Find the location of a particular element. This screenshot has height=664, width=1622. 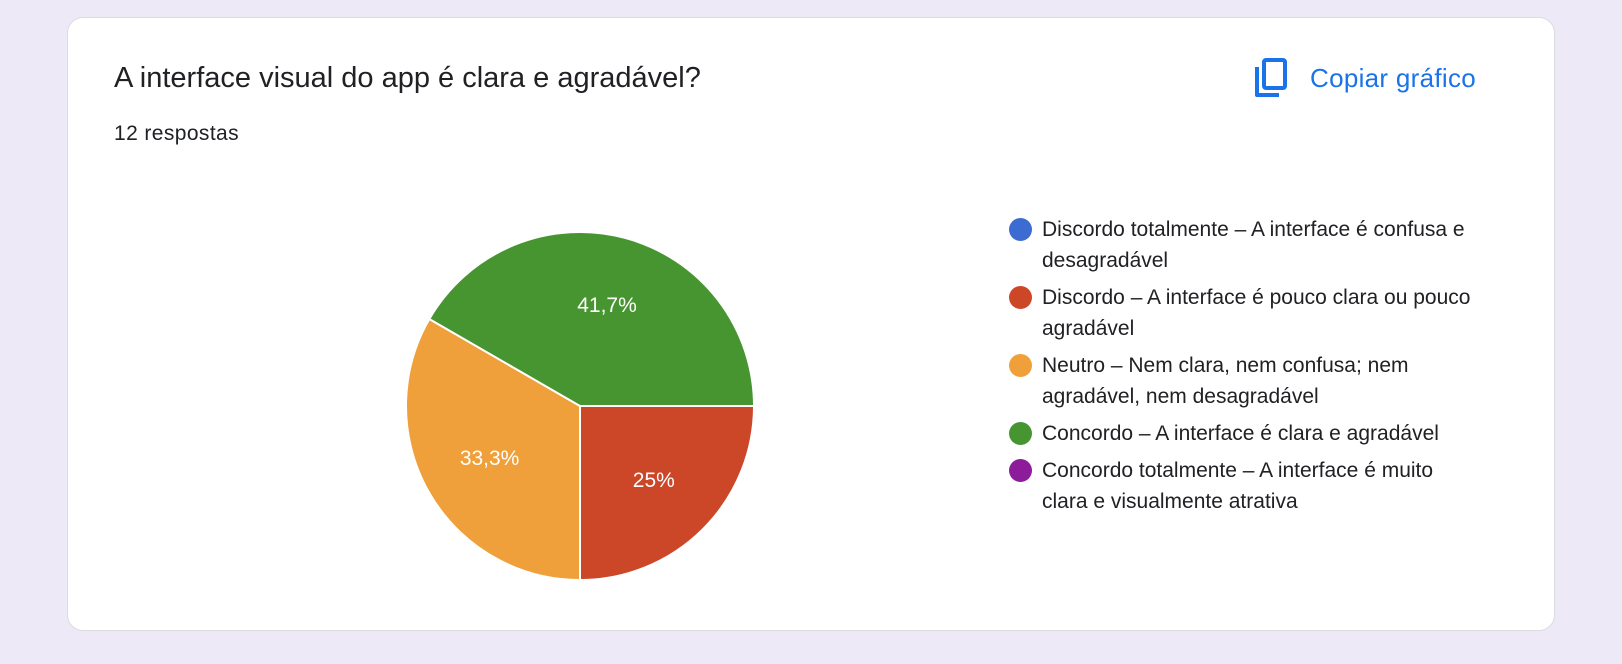

pie-chart: 25% 33,3% 41,7% is located at coordinates (580, 406).